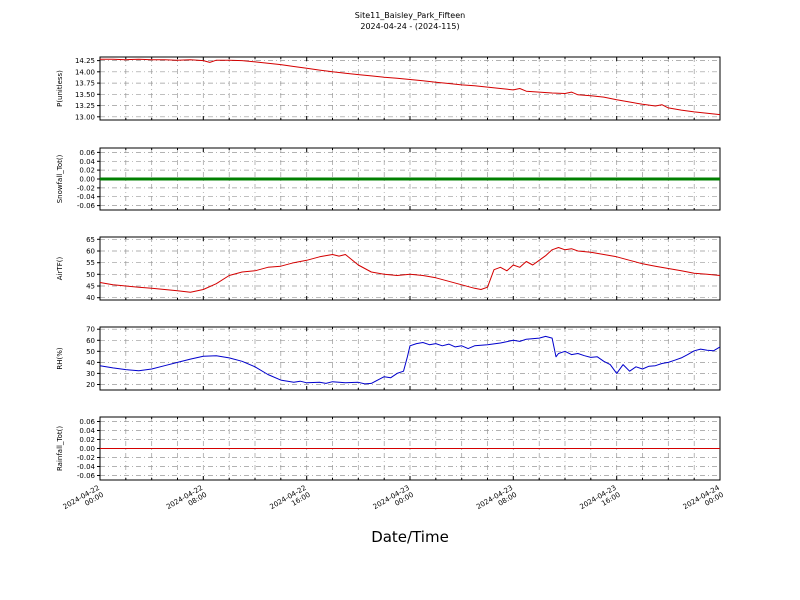  What do you see at coordinates (90, 240) in the screenshot?
I see `svg-text: 65` at bounding box center [90, 240].